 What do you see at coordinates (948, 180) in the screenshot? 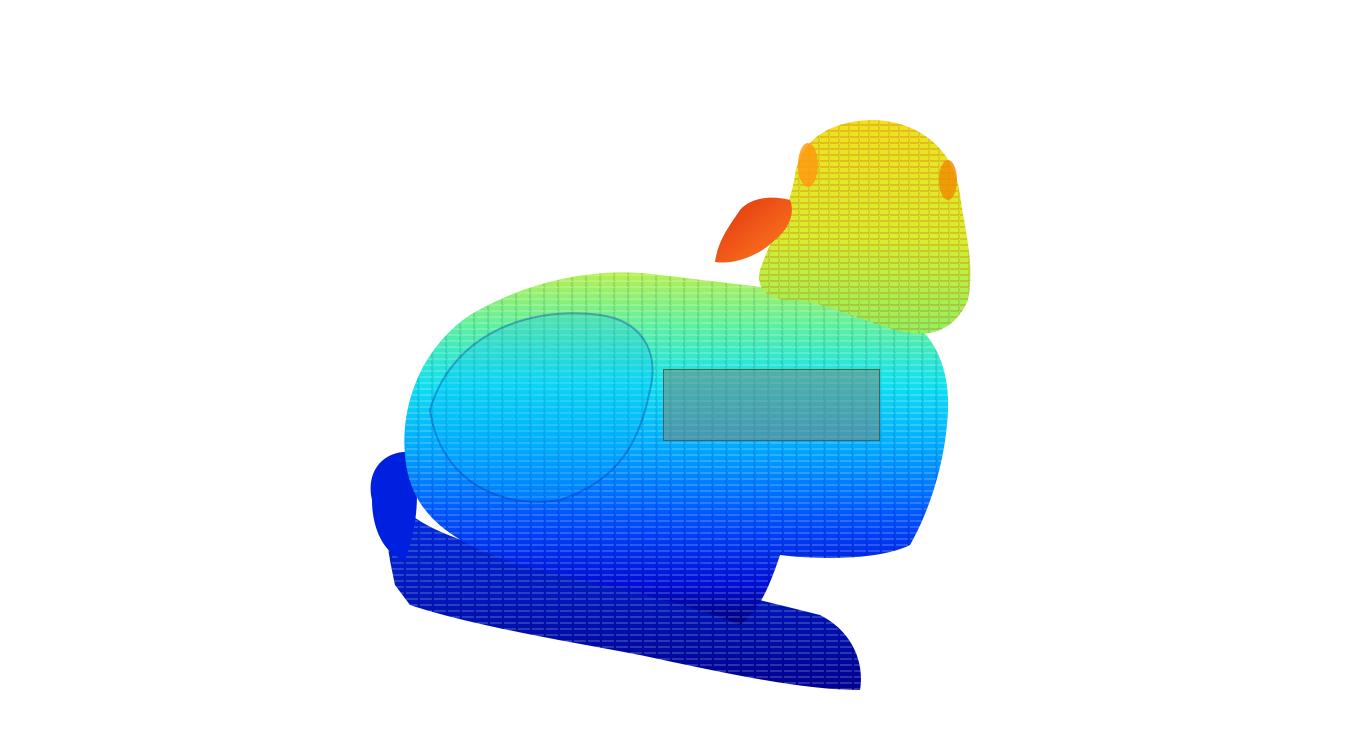
I see `duck-eye-right` at bounding box center [948, 180].